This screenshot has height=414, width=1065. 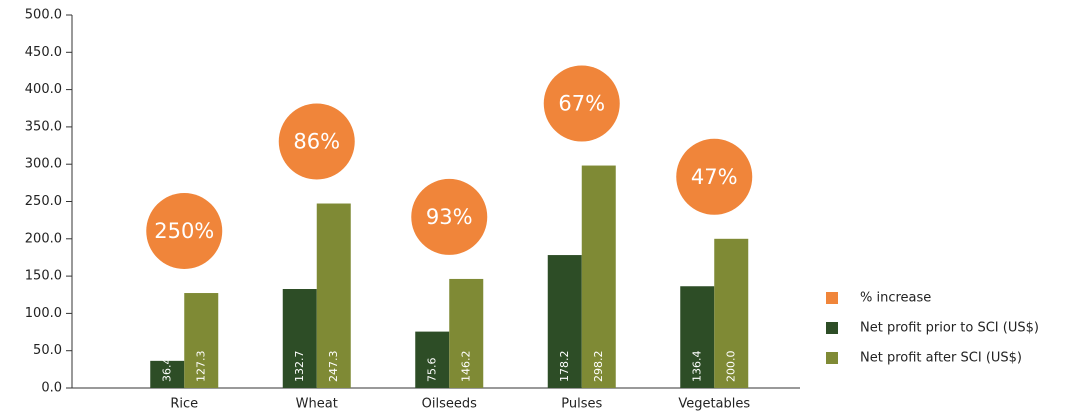 I want to click on legend-label: % increase, so click(x=895, y=298).